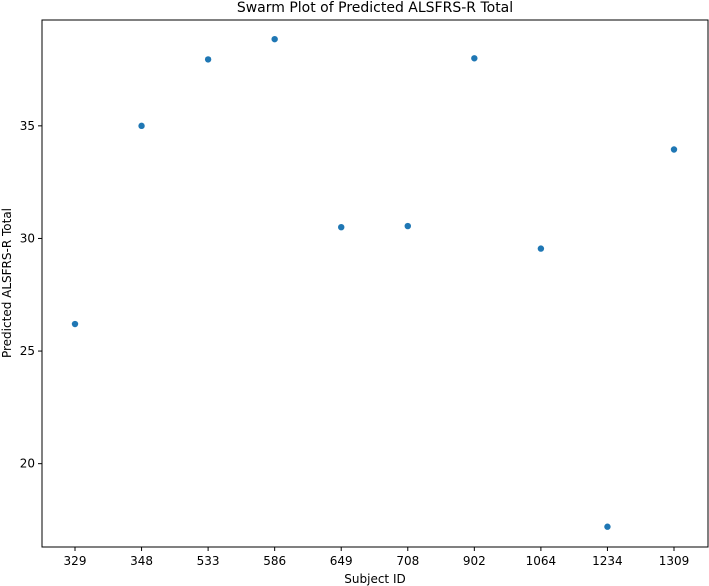  What do you see at coordinates (27, 464) in the screenshot?
I see `y-tick-label: 20` at bounding box center [27, 464].